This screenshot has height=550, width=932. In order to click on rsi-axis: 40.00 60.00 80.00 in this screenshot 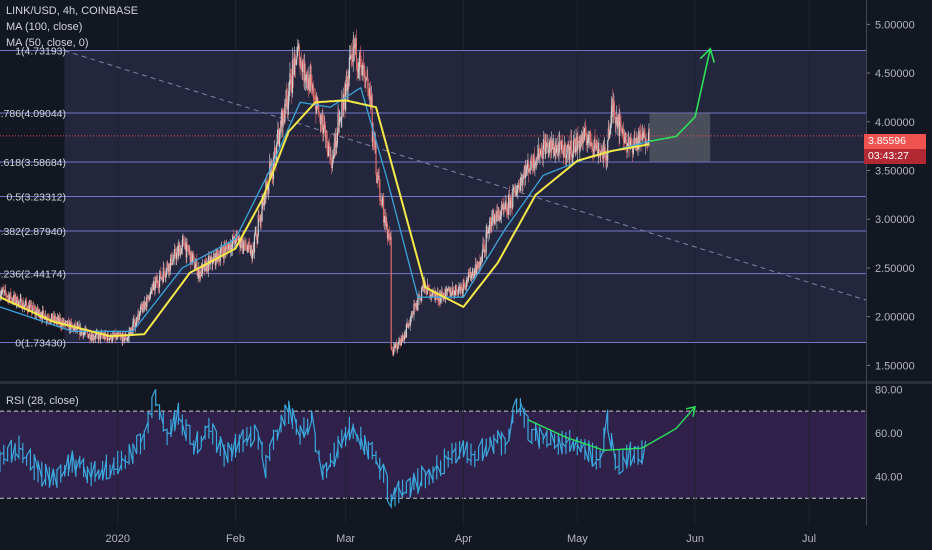, I will do `click(889, 433)`.